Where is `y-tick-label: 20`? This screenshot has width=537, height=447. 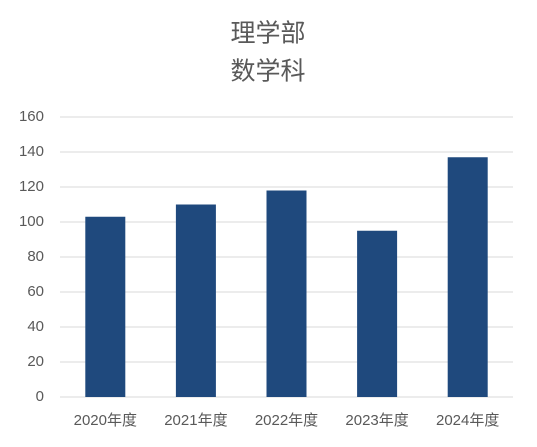 y-tick-label: 20 is located at coordinates (35, 361).